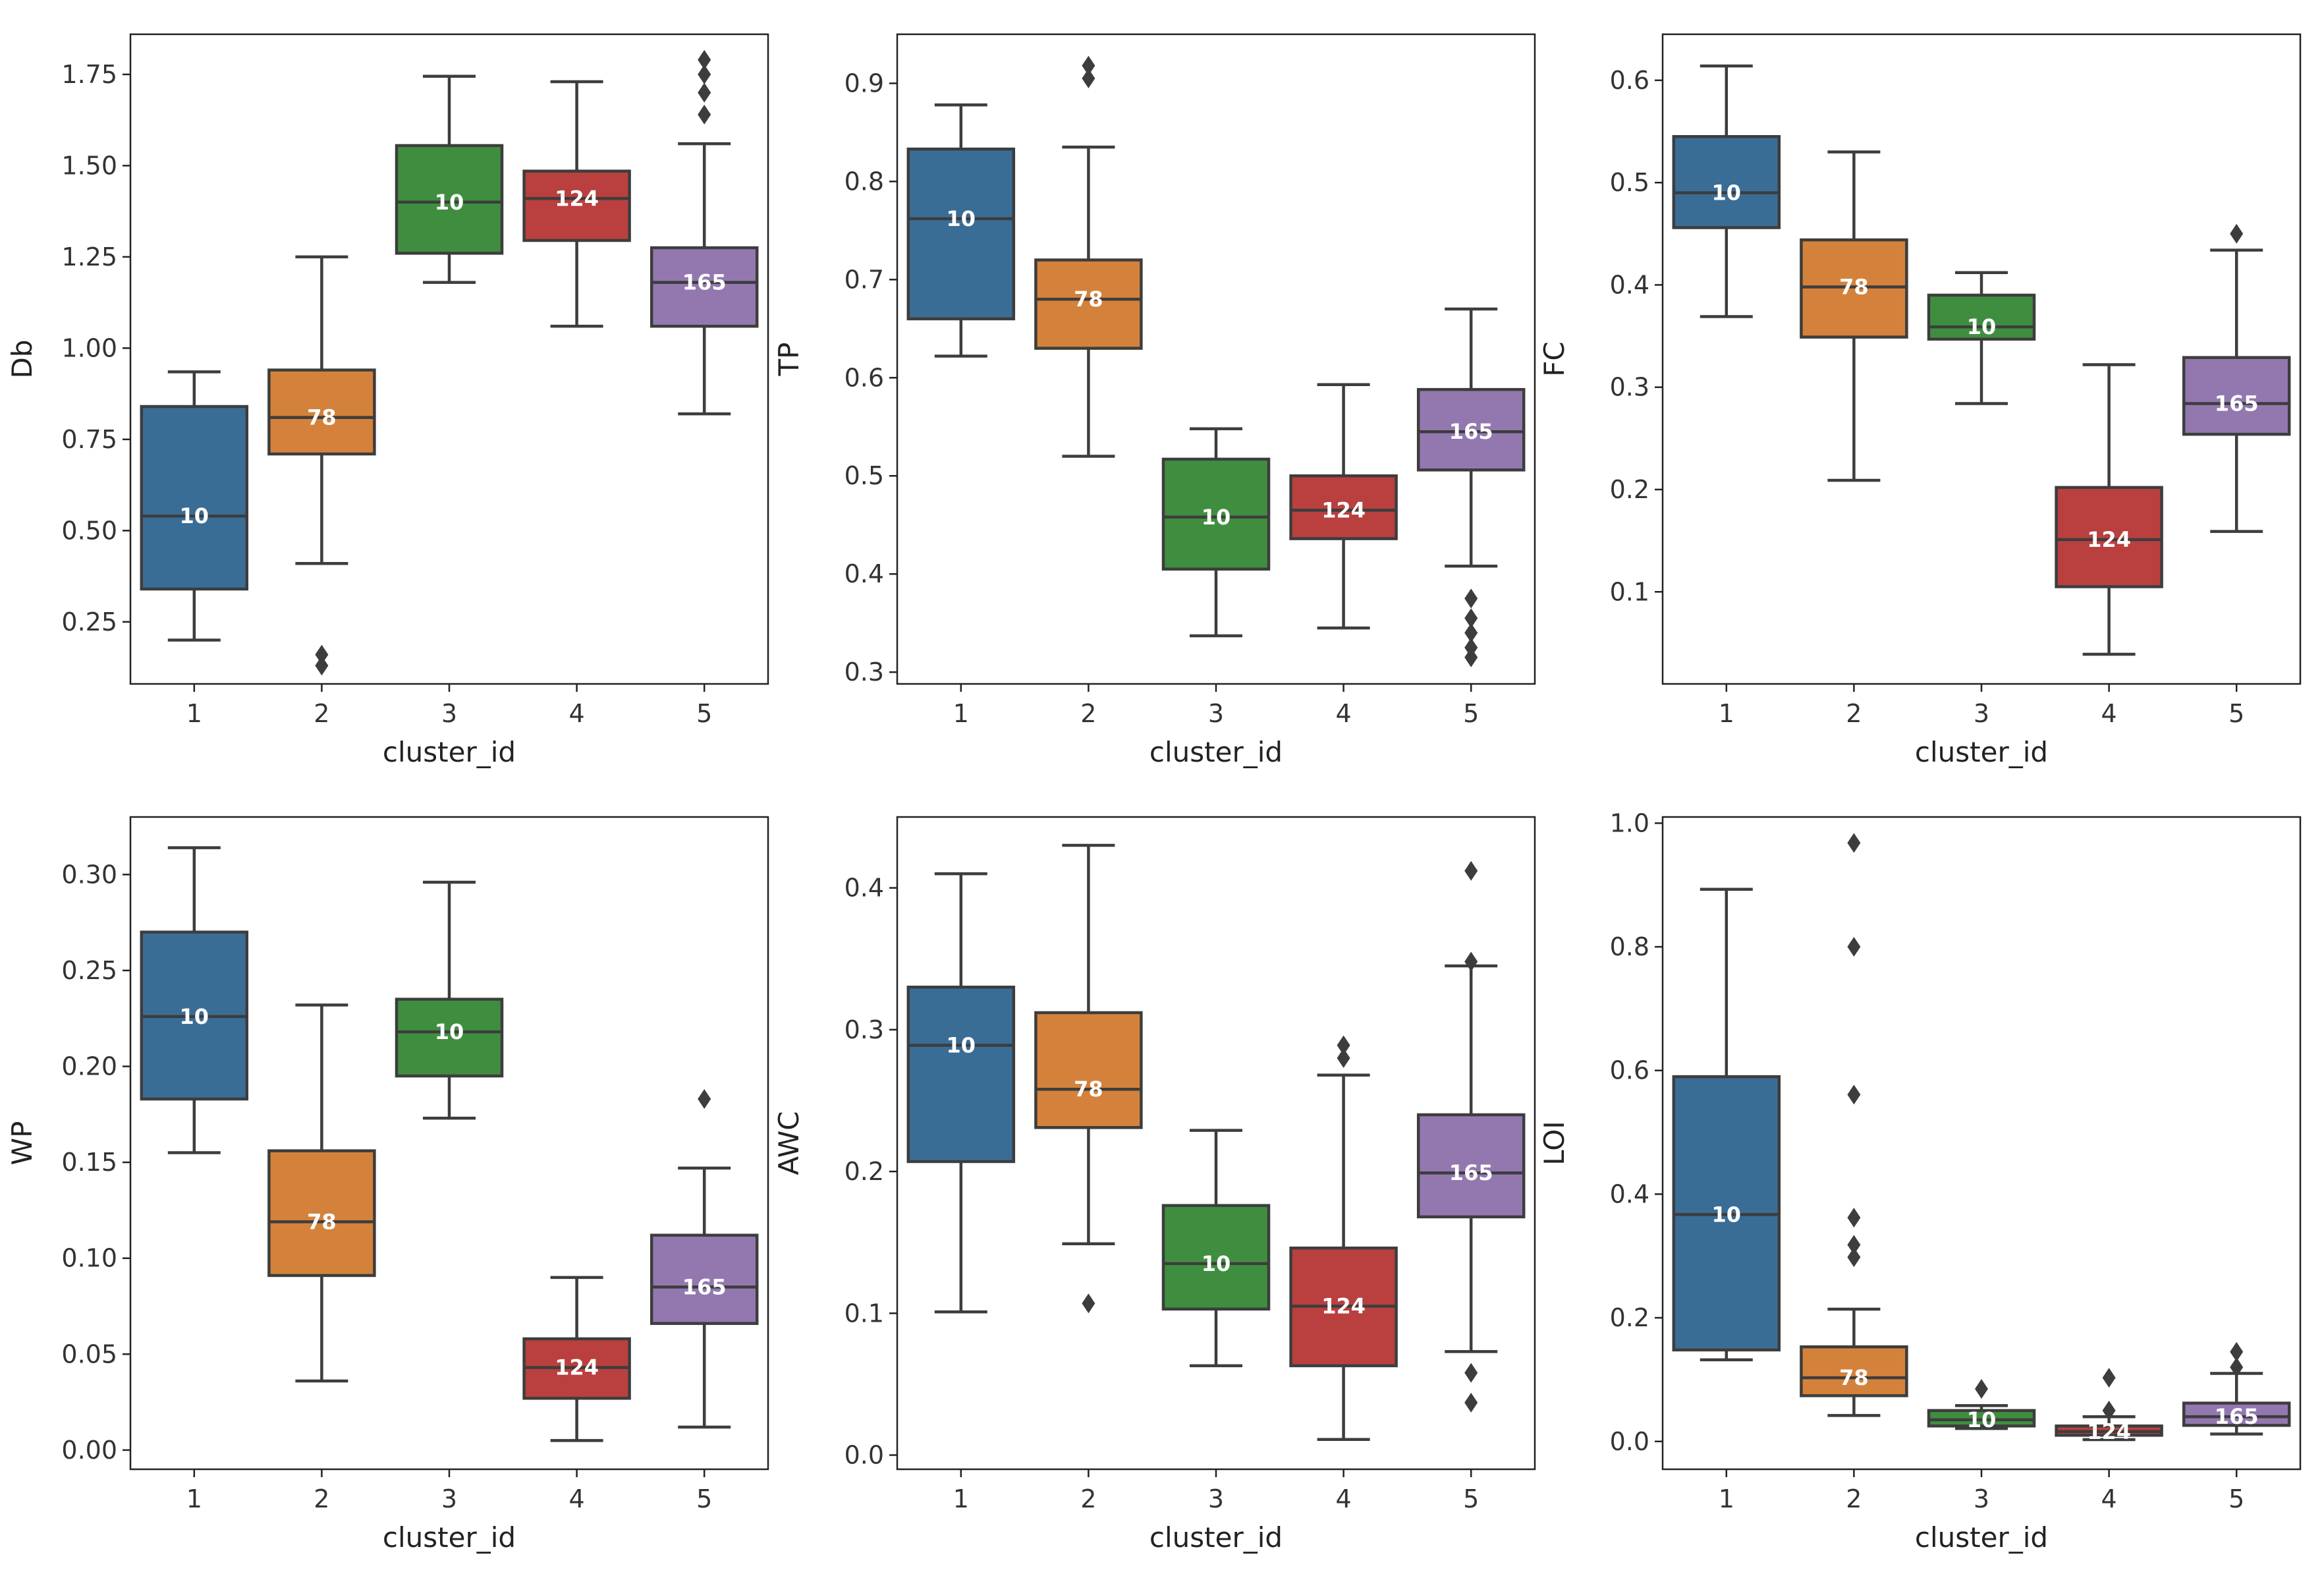 The width and height of the screenshot is (2324, 1576). Describe the element at coordinates (1629, 946) in the screenshot. I see `y-tick-label: 0.8` at that location.